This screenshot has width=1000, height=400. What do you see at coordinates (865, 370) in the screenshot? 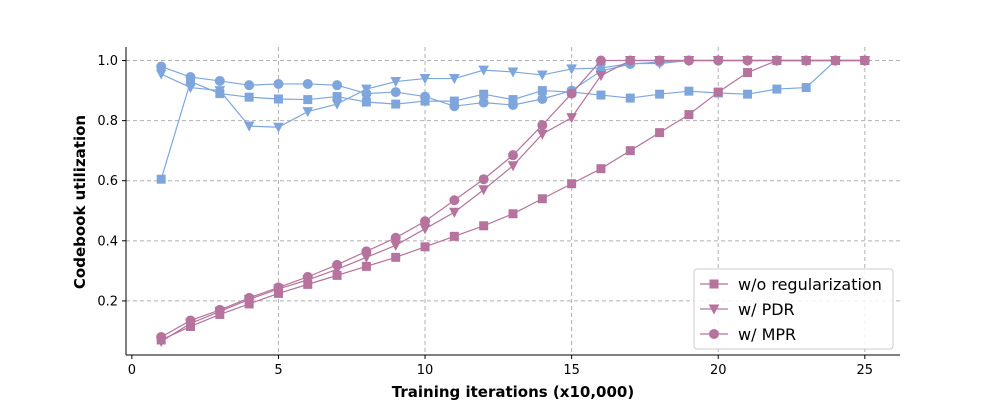
I see `x-tick-label: 25` at bounding box center [865, 370].